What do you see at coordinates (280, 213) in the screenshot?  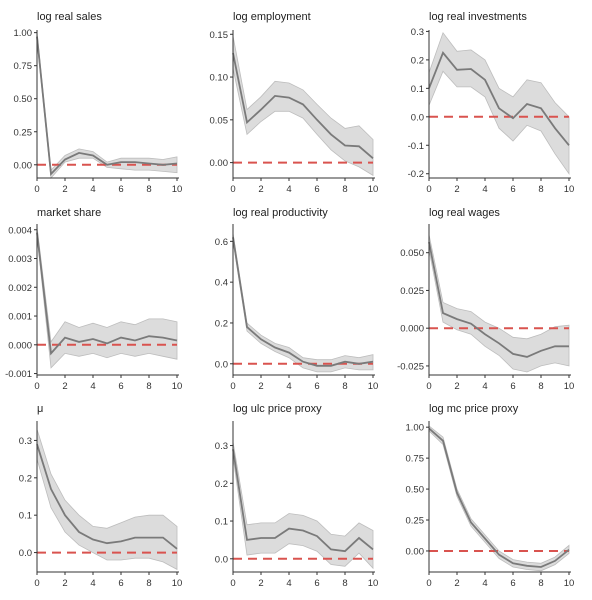 I see `panel-title: log real productivity` at bounding box center [280, 213].